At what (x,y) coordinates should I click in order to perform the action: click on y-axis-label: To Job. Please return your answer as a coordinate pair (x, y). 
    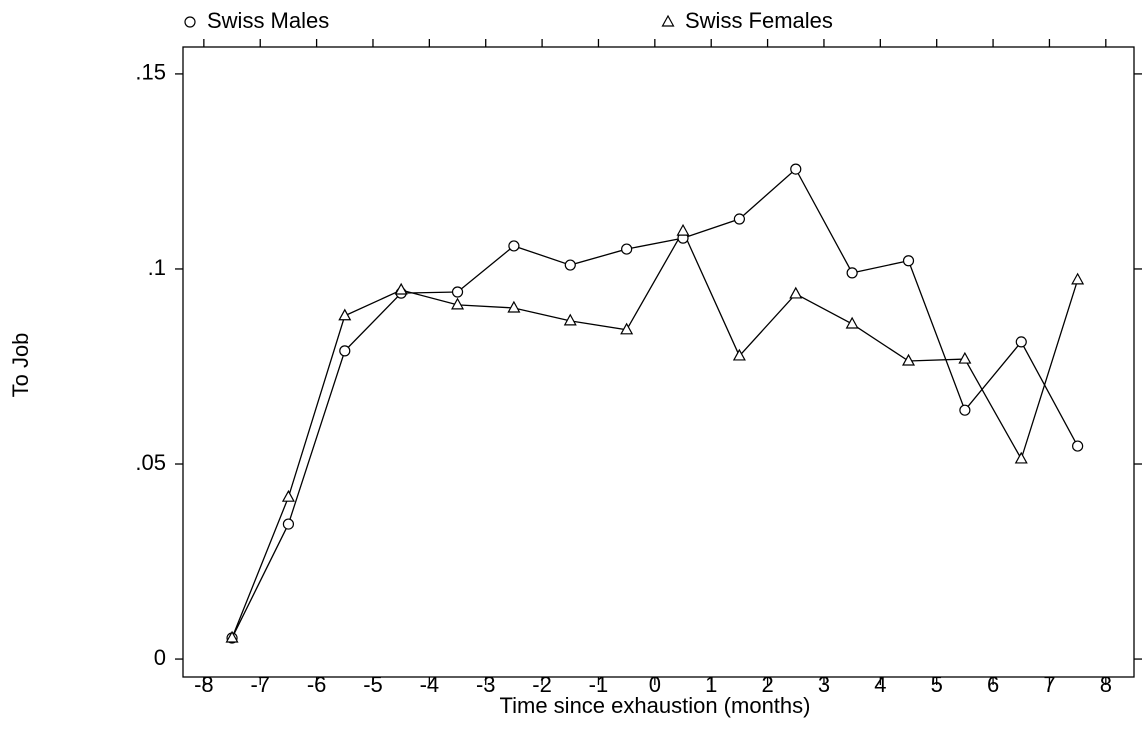
    Looking at the image, I should click on (20, 365).